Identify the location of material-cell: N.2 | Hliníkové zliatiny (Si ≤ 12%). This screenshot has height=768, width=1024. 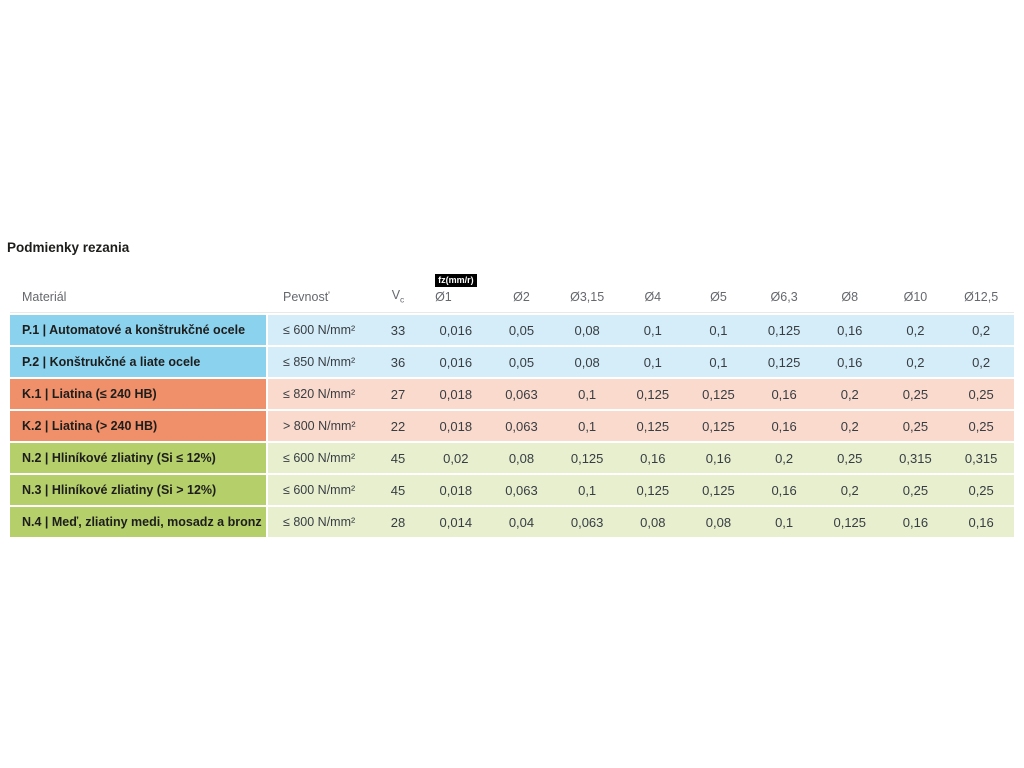
(139, 458).